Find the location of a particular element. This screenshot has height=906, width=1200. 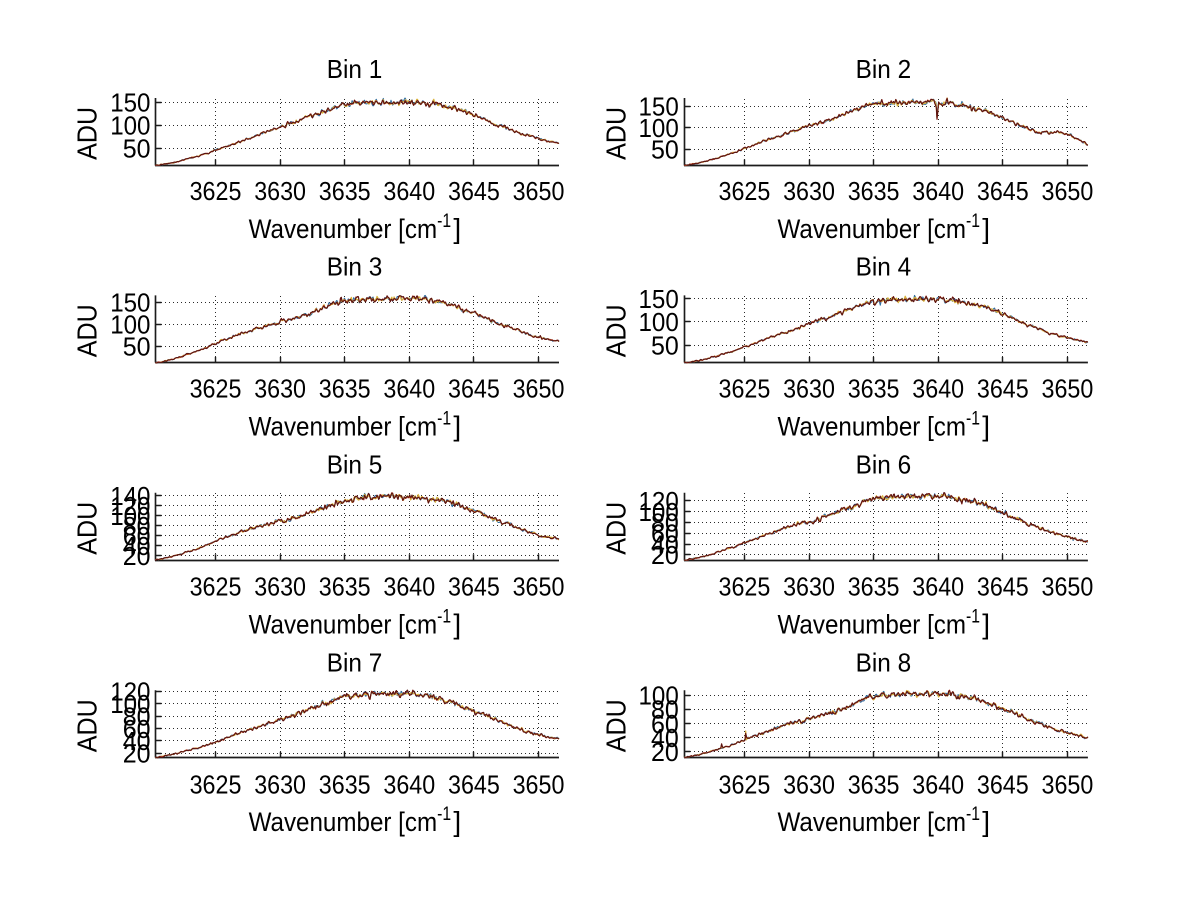

svg-text: Bin 1 is located at coordinates (355, 69).